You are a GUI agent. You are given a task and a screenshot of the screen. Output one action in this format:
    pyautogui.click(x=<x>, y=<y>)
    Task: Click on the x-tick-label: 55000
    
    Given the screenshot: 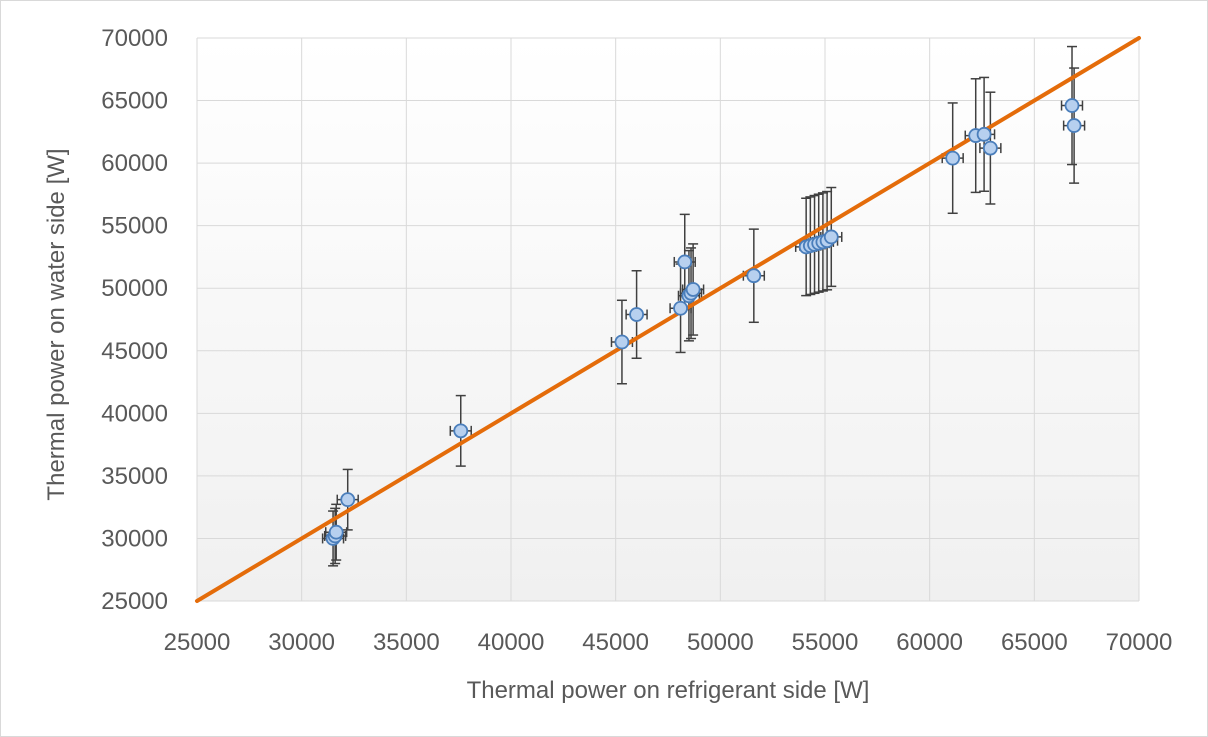 What is the action you would take?
    pyautogui.click(x=825, y=642)
    